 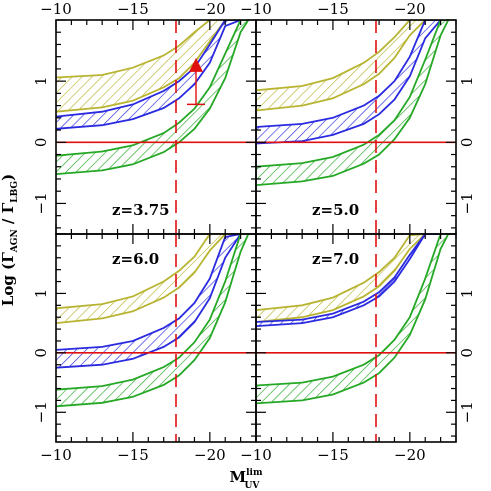 What do you see at coordinates (10, 240) in the screenshot?
I see `y-axis-label: Log (ΓAGN / ΓLBG)` at bounding box center [10, 240].